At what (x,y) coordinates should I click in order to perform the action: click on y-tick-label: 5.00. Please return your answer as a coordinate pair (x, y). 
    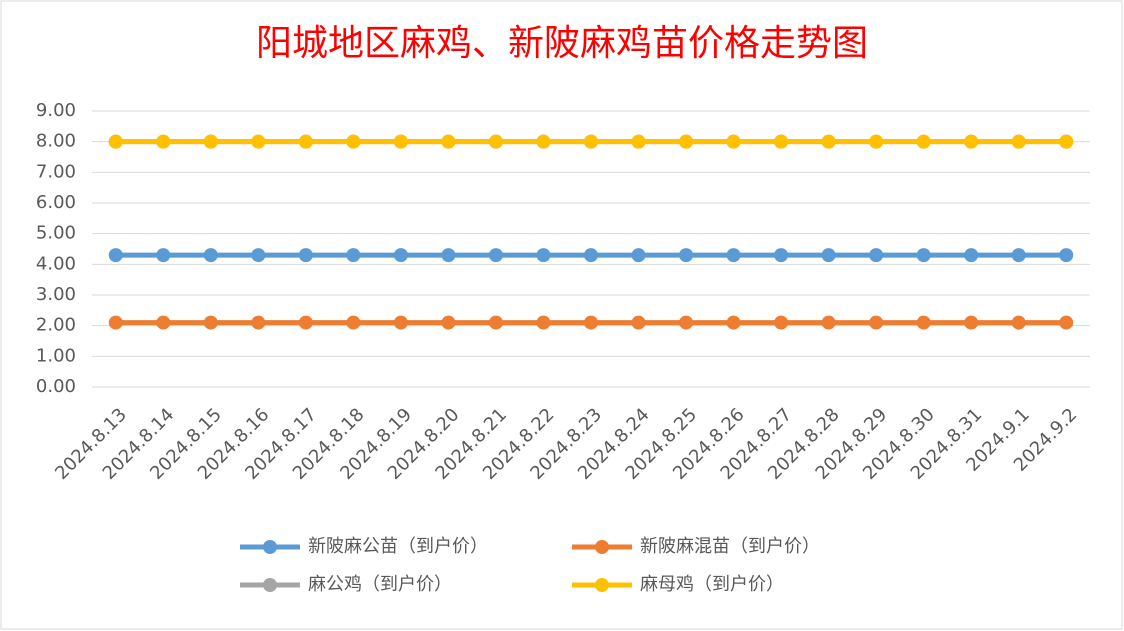
    Looking at the image, I should click on (56, 233).